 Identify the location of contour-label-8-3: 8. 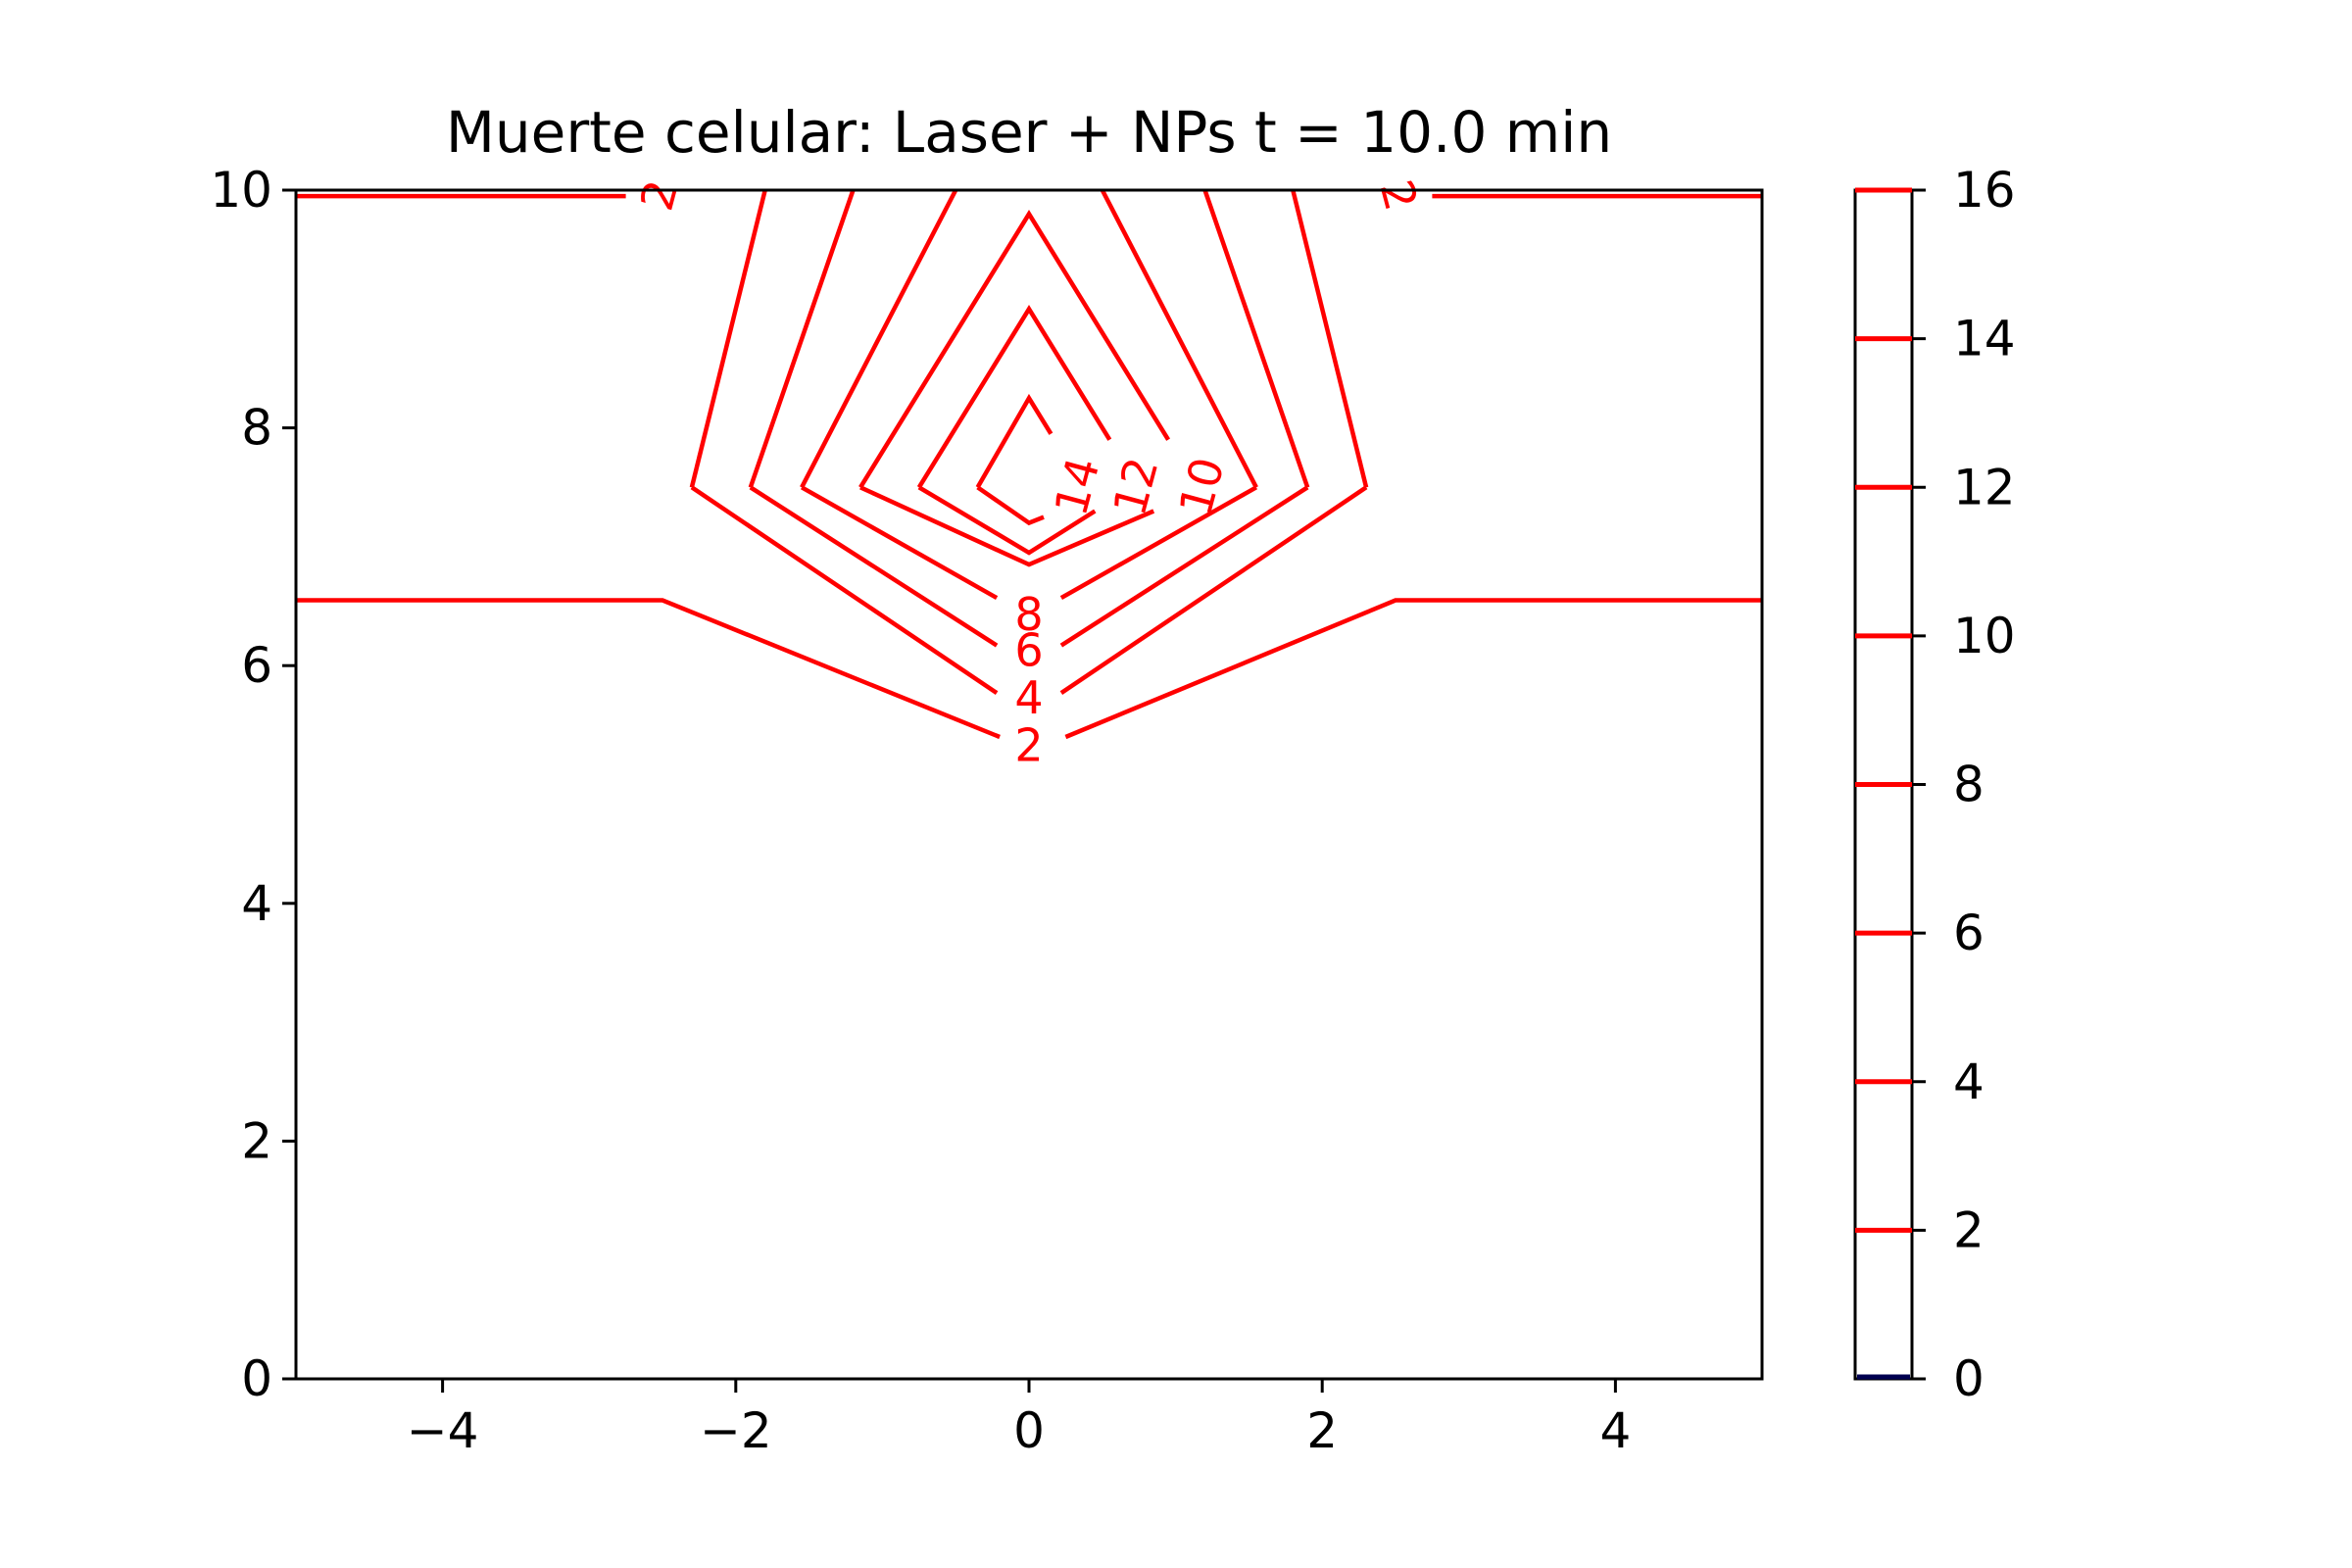
(1028, 614).